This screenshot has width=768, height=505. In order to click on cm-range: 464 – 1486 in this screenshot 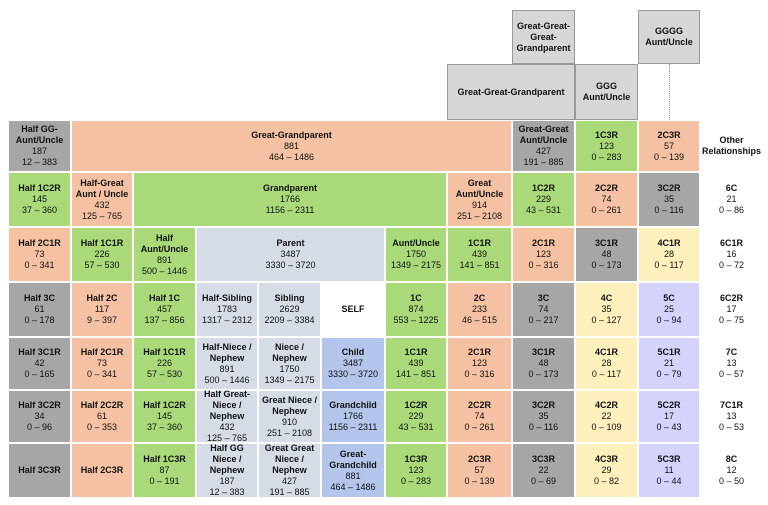, I will do `click(291, 156)`.